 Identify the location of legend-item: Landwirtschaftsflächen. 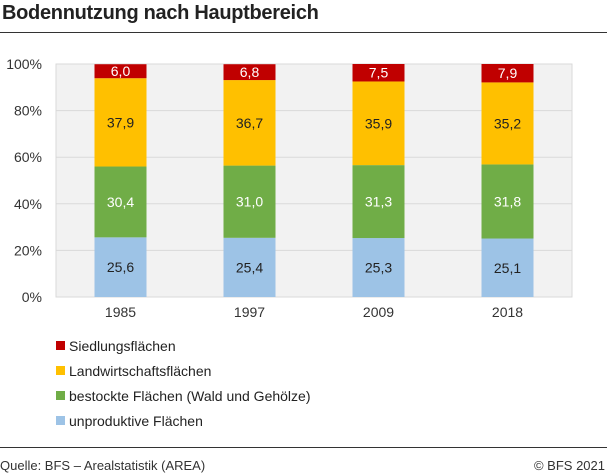
(183, 370).